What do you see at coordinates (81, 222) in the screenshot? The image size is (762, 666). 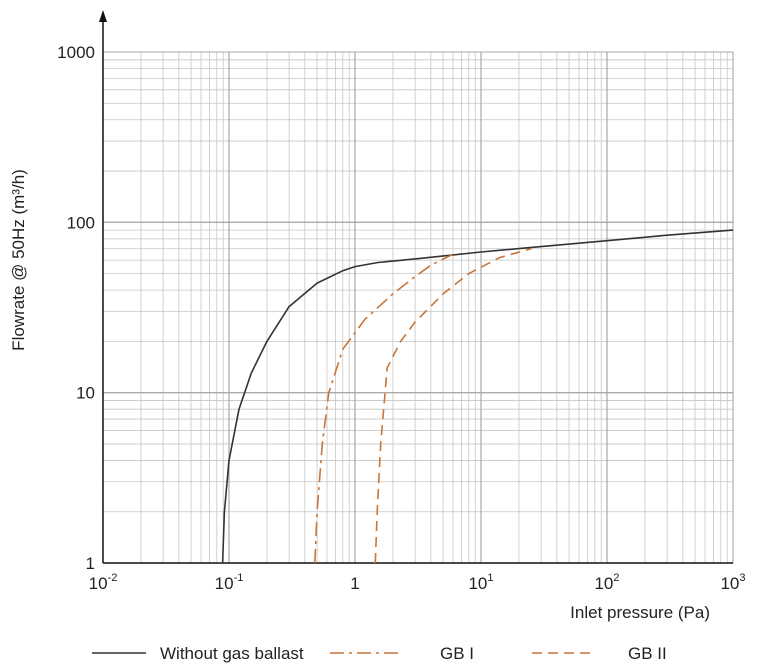 I see `y-tick-label: 100` at bounding box center [81, 222].